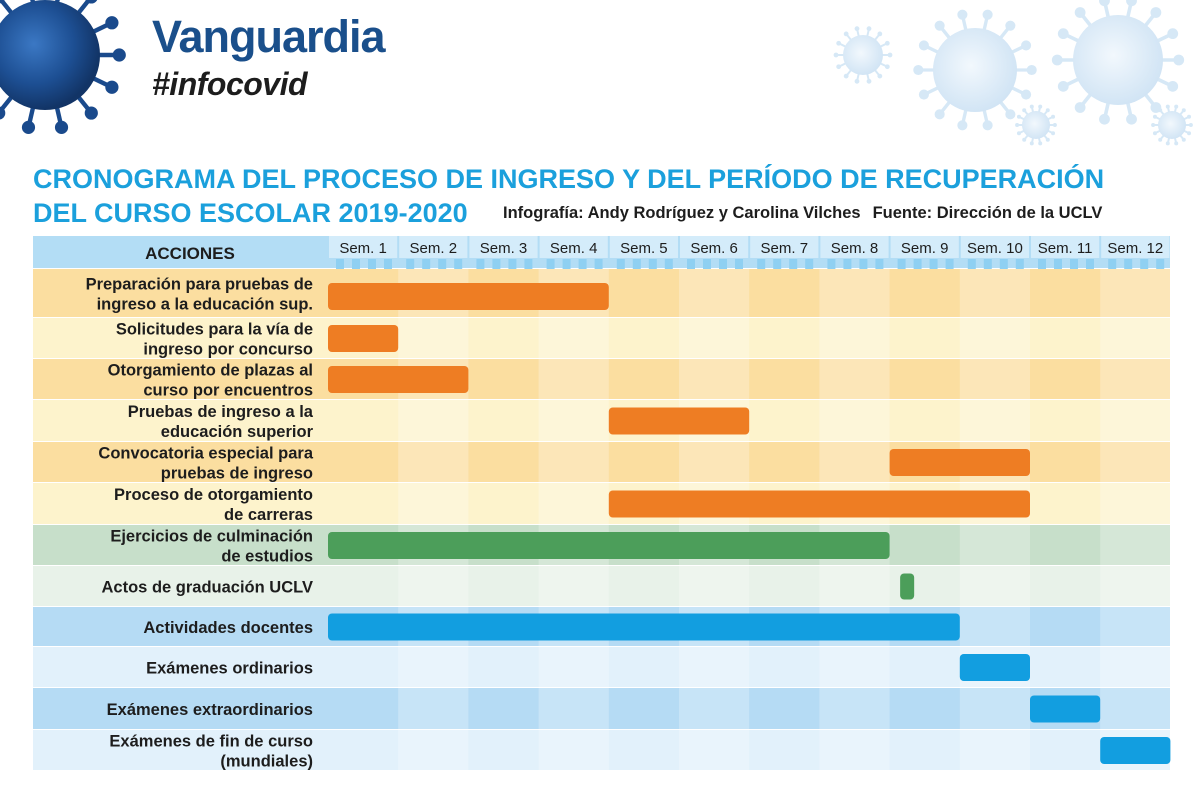 Image resolution: width=1200 pixels, height=807 pixels. I want to click on task-label: Otorgamiento de plazas al, so click(210, 371).